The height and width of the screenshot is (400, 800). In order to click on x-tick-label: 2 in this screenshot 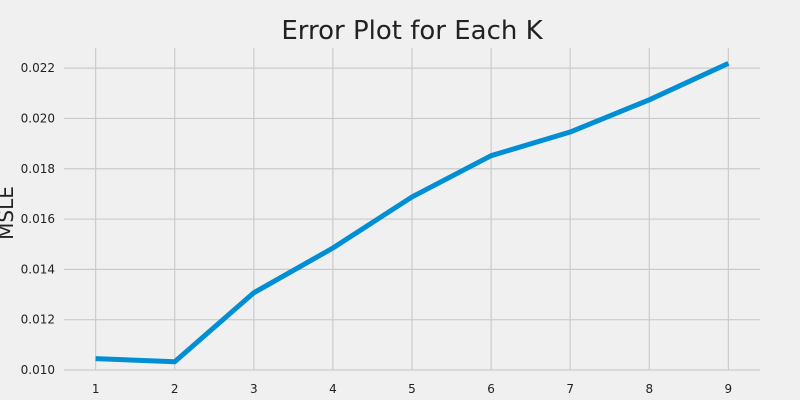, I will do `click(175, 389)`.